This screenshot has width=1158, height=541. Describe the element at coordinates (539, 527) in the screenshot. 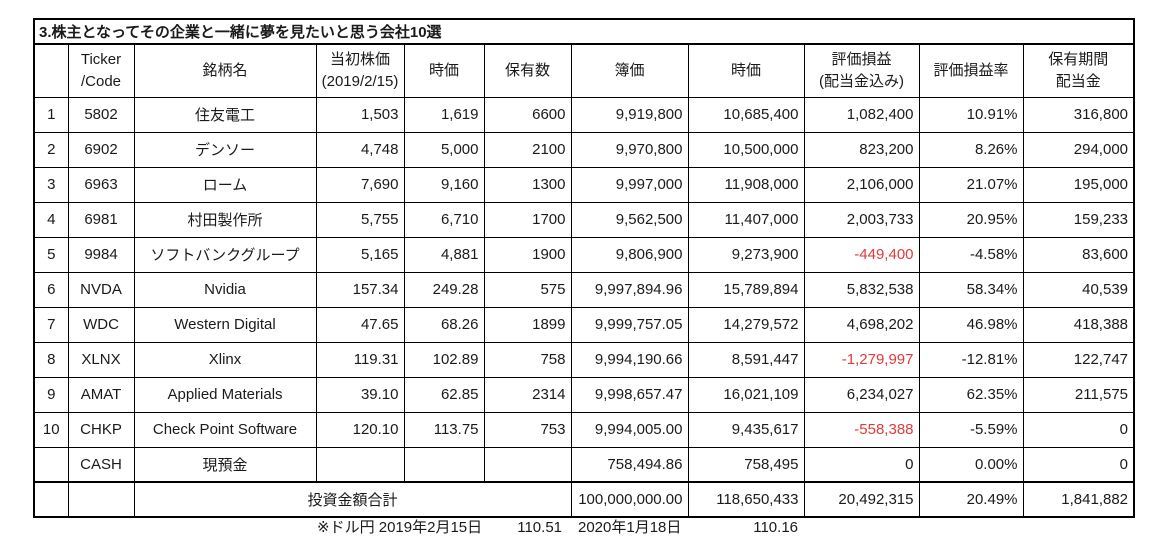

I see `usd-jpy-rate-2019: 110.51` at that location.